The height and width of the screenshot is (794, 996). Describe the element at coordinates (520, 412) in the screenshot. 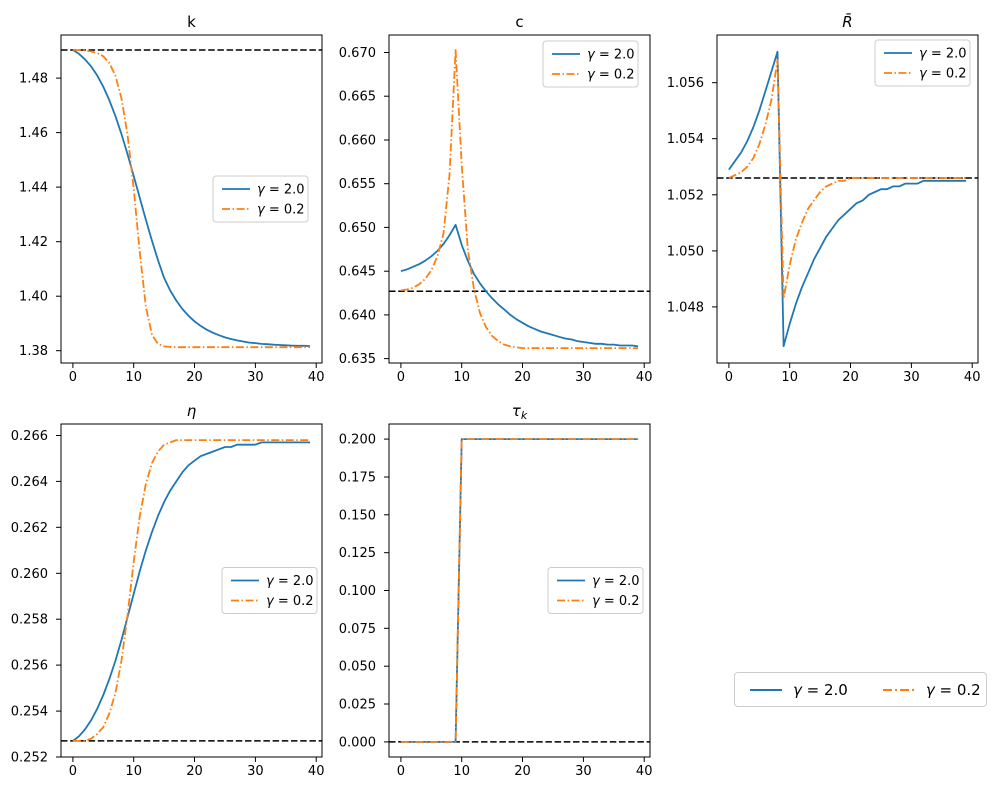

I see `subplot-title: τk` at that location.